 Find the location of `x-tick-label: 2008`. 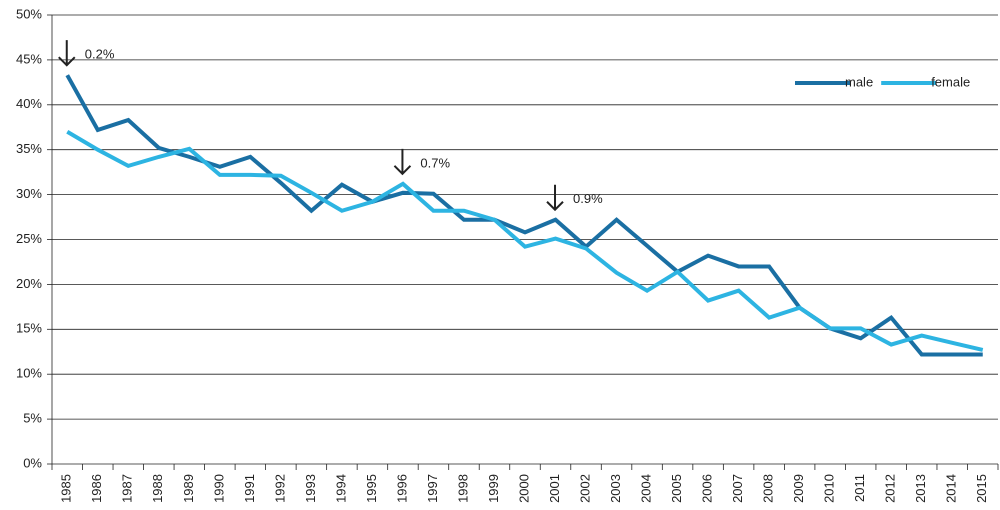

x-tick-label: 2008 is located at coordinates (768, 488).